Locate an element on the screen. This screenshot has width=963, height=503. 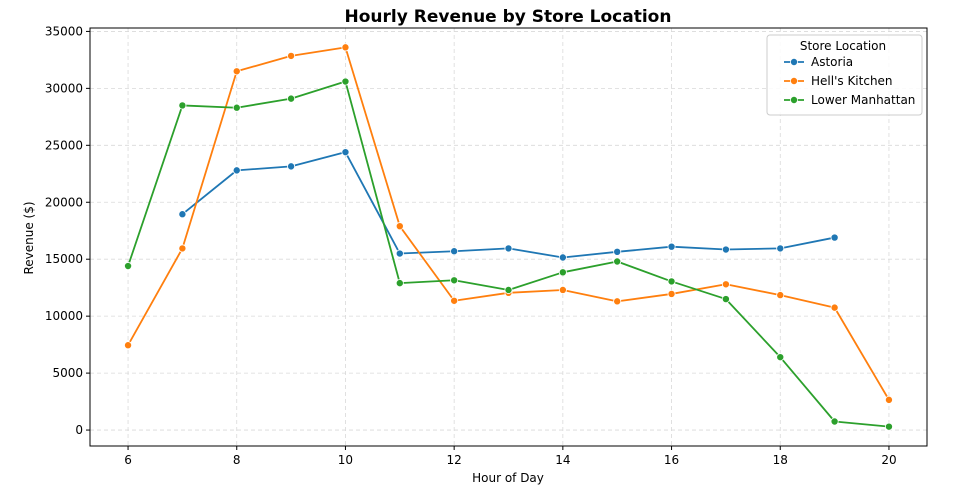
legend-label: Hell's Kitchen is located at coordinates (852, 81).